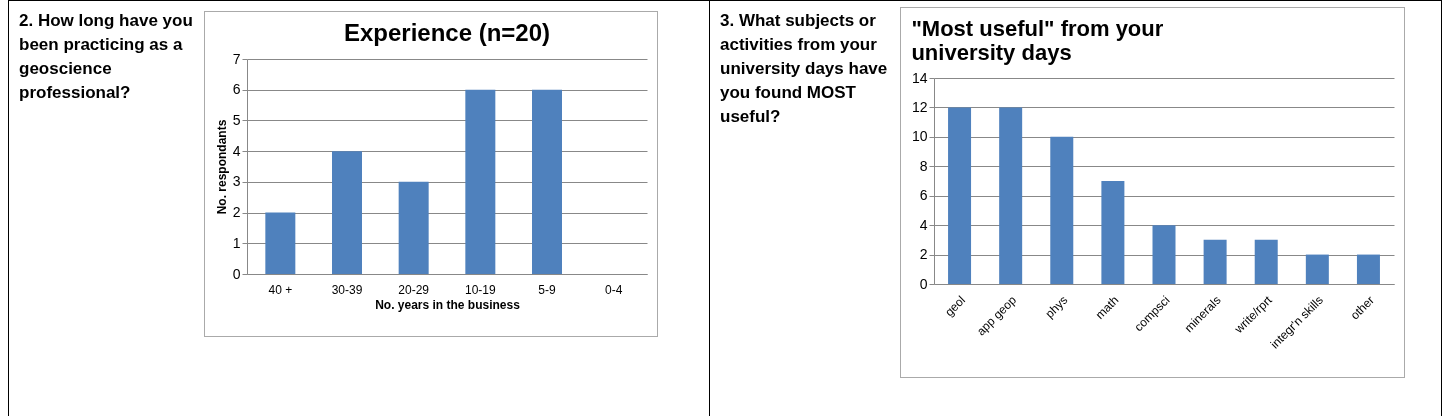  I want to click on y-tick-label: 7, so click(236, 58).